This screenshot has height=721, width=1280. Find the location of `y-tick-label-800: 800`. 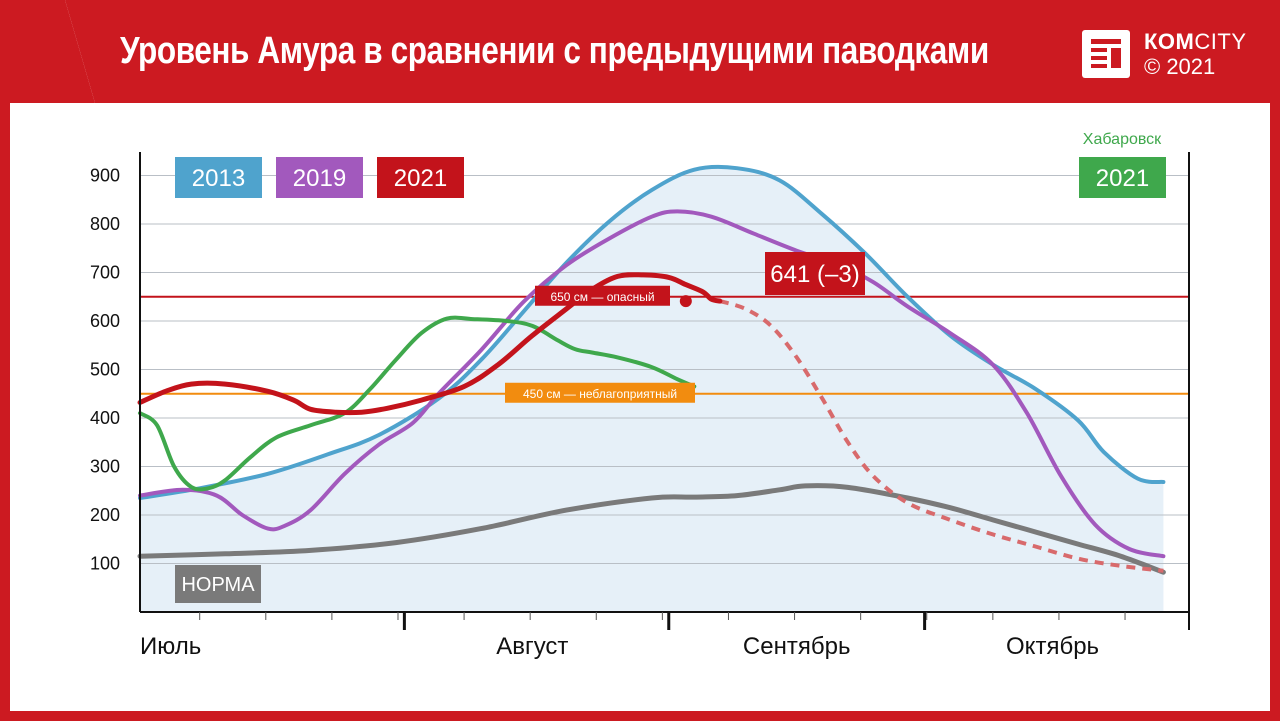

y-tick-label-800: 800 is located at coordinates (105, 224).